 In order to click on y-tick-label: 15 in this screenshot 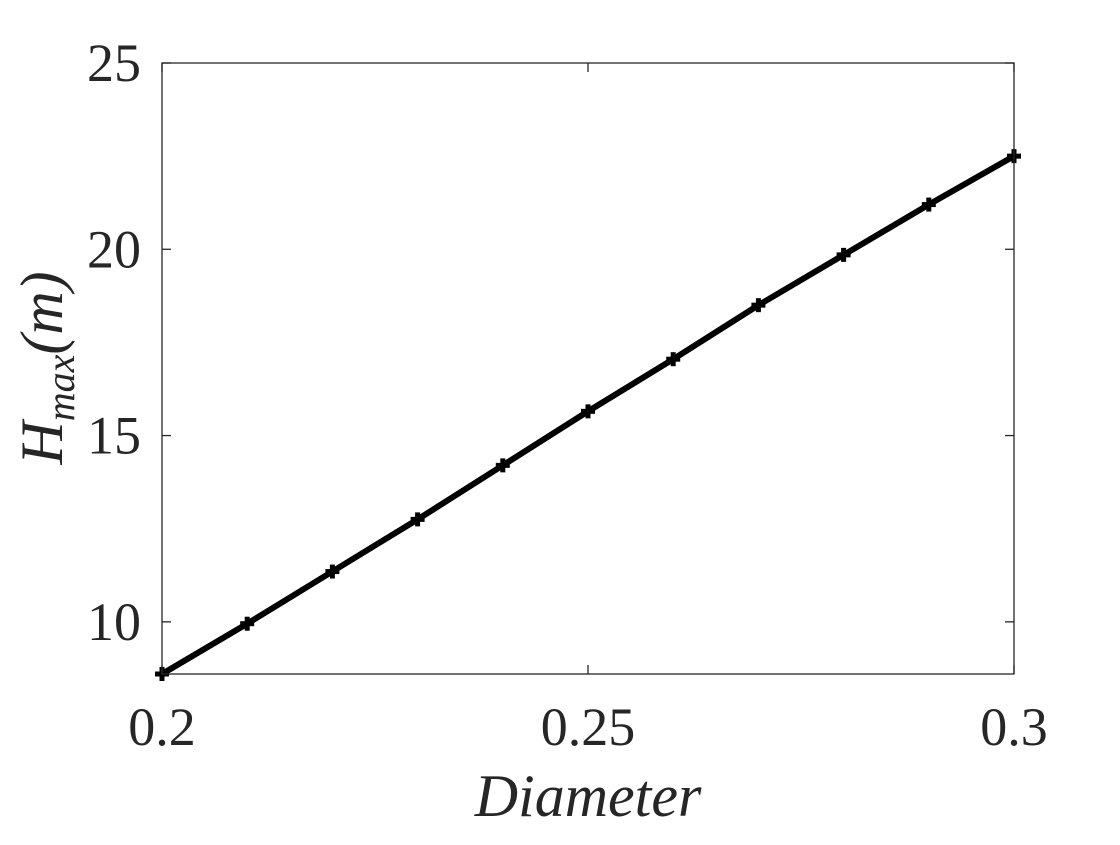, I will do `click(114, 436)`.